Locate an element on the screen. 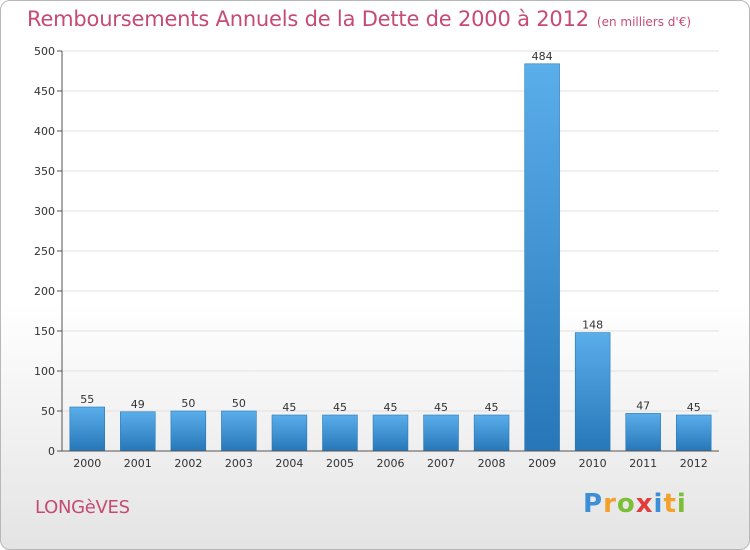  commune-name: LONGèVES is located at coordinates (82, 507).